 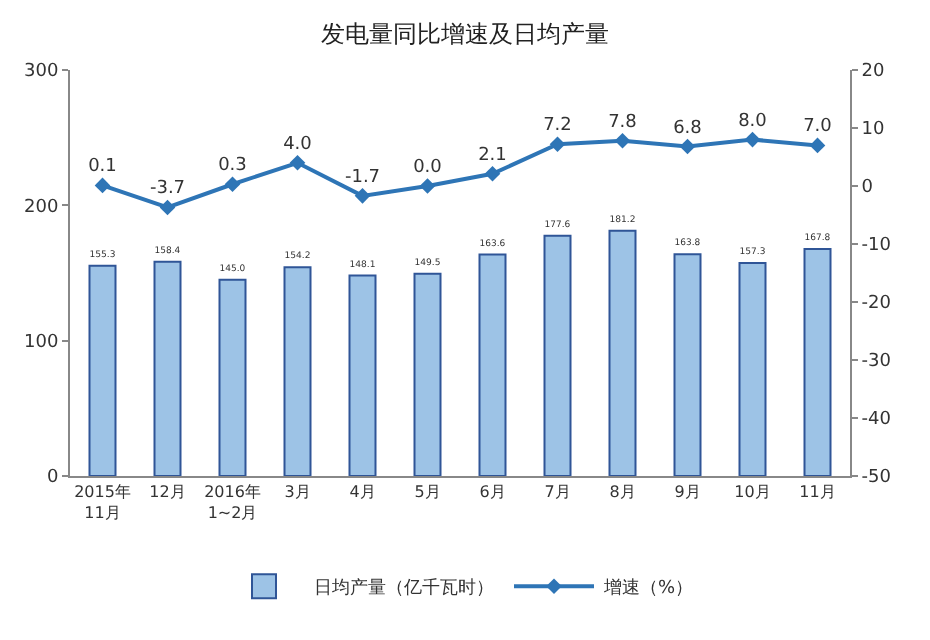 What do you see at coordinates (41, 72) in the screenshot?
I see `y-tick-label: 300` at bounding box center [41, 72].